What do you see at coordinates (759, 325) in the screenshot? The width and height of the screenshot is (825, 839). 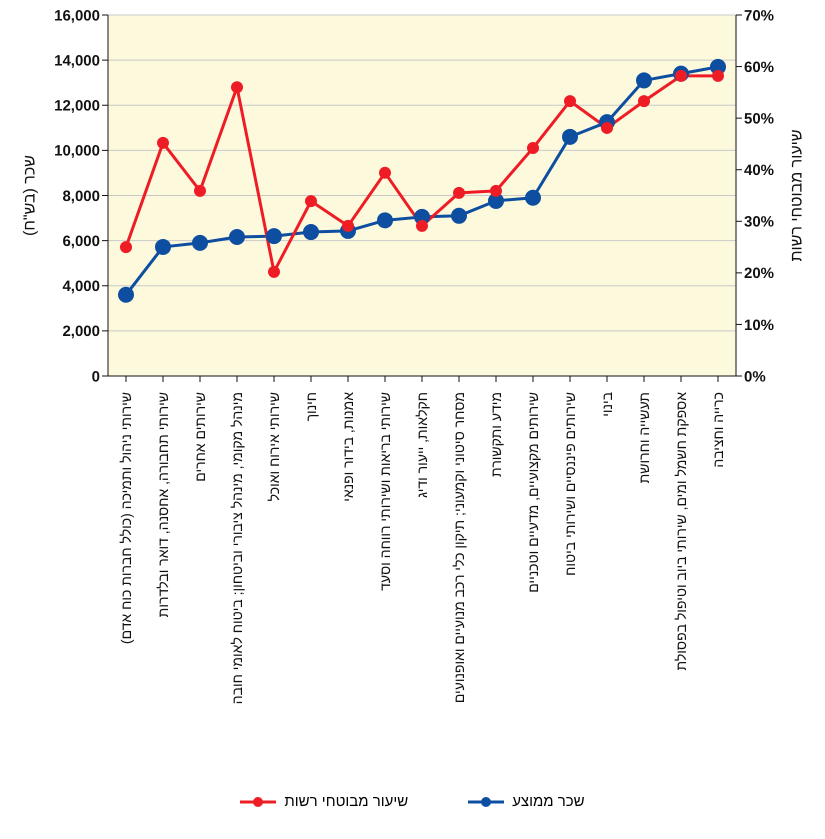 I see `y2-tick-label: 10%` at bounding box center [759, 325].